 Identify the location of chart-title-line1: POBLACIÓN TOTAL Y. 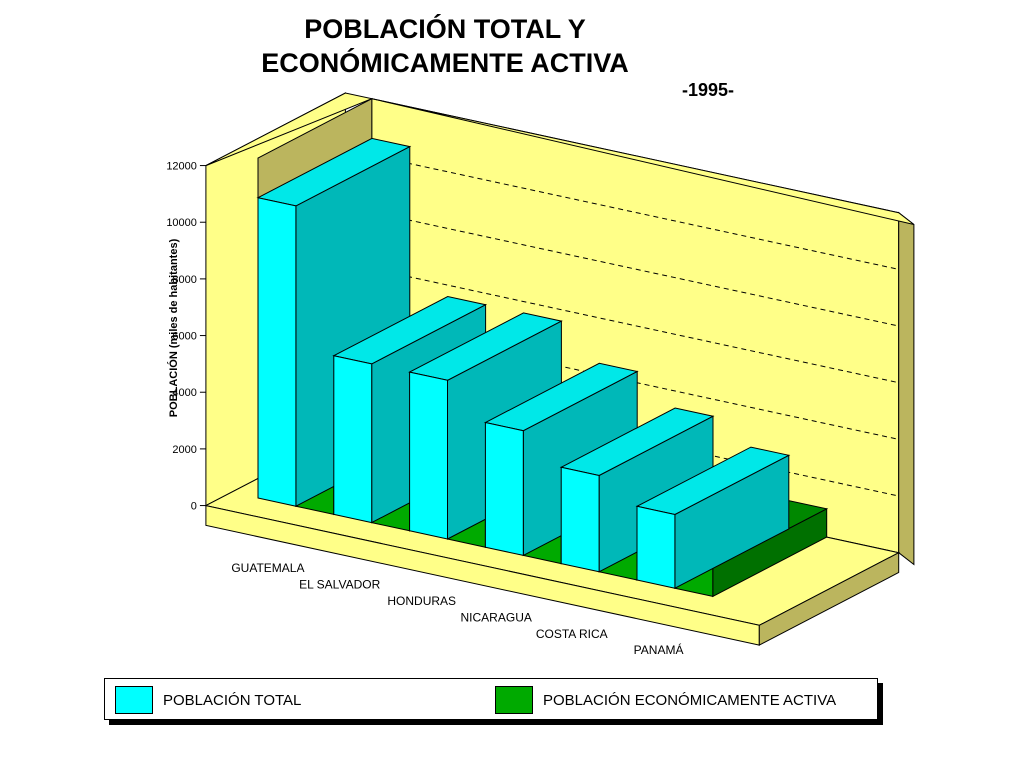
(445, 29).